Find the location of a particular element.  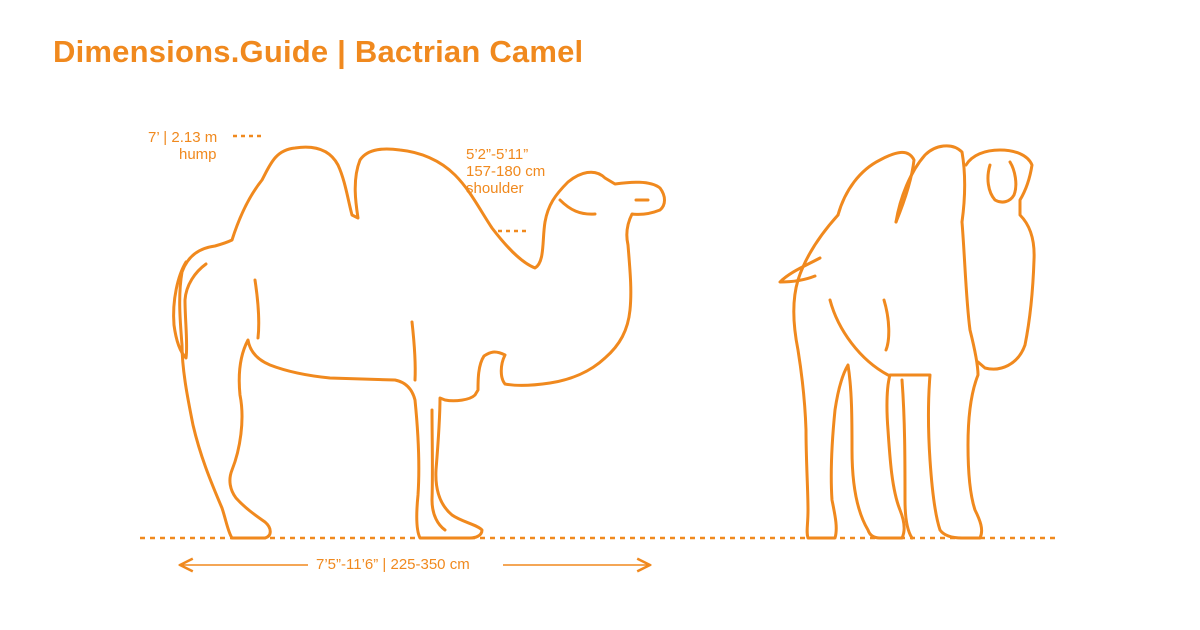

length-label: 7’5”-11’6” | 225-350 cm is located at coordinates (393, 564).